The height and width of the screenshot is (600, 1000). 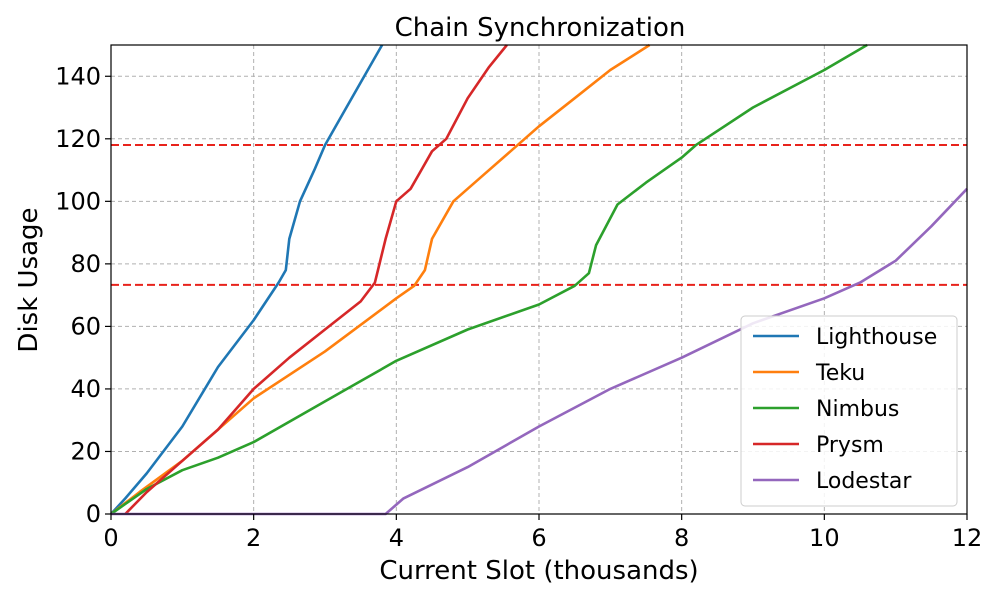 I want to click on y-tick-label: 80, so click(x=85, y=264).